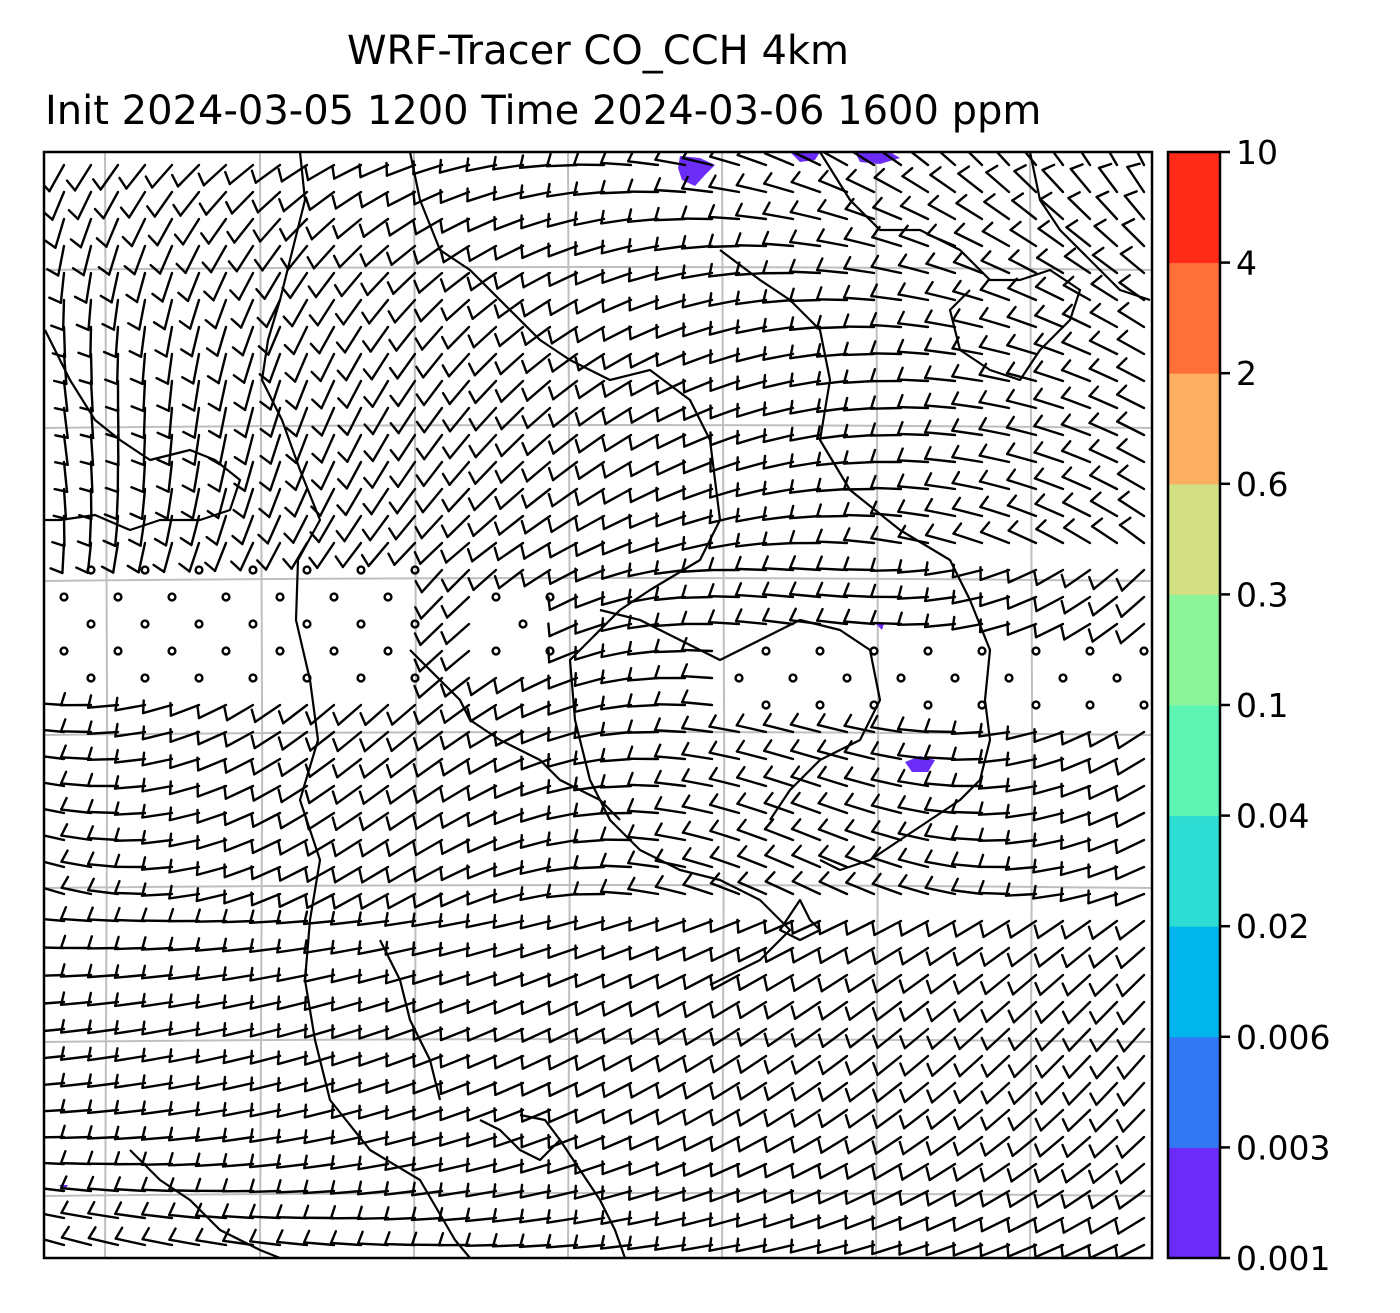 The width and height of the screenshot is (1400, 1313). What do you see at coordinates (793, 678) in the screenshot?
I see `calm-circle` at bounding box center [793, 678].